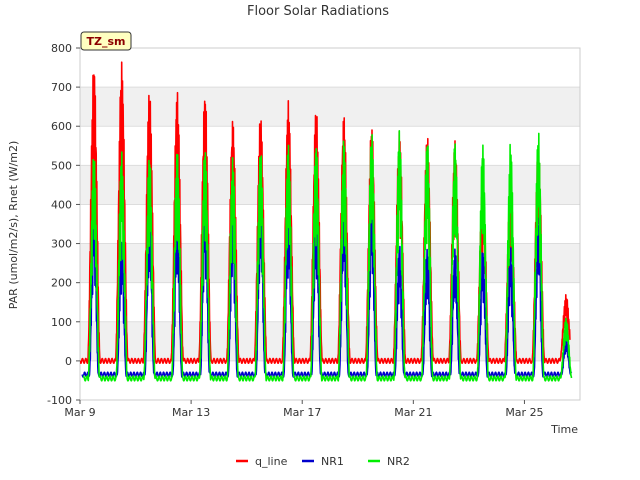 The height and width of the screenshot is (480, 640). I want to click on site-tag-label: TZ_sm, so click(106, 41).